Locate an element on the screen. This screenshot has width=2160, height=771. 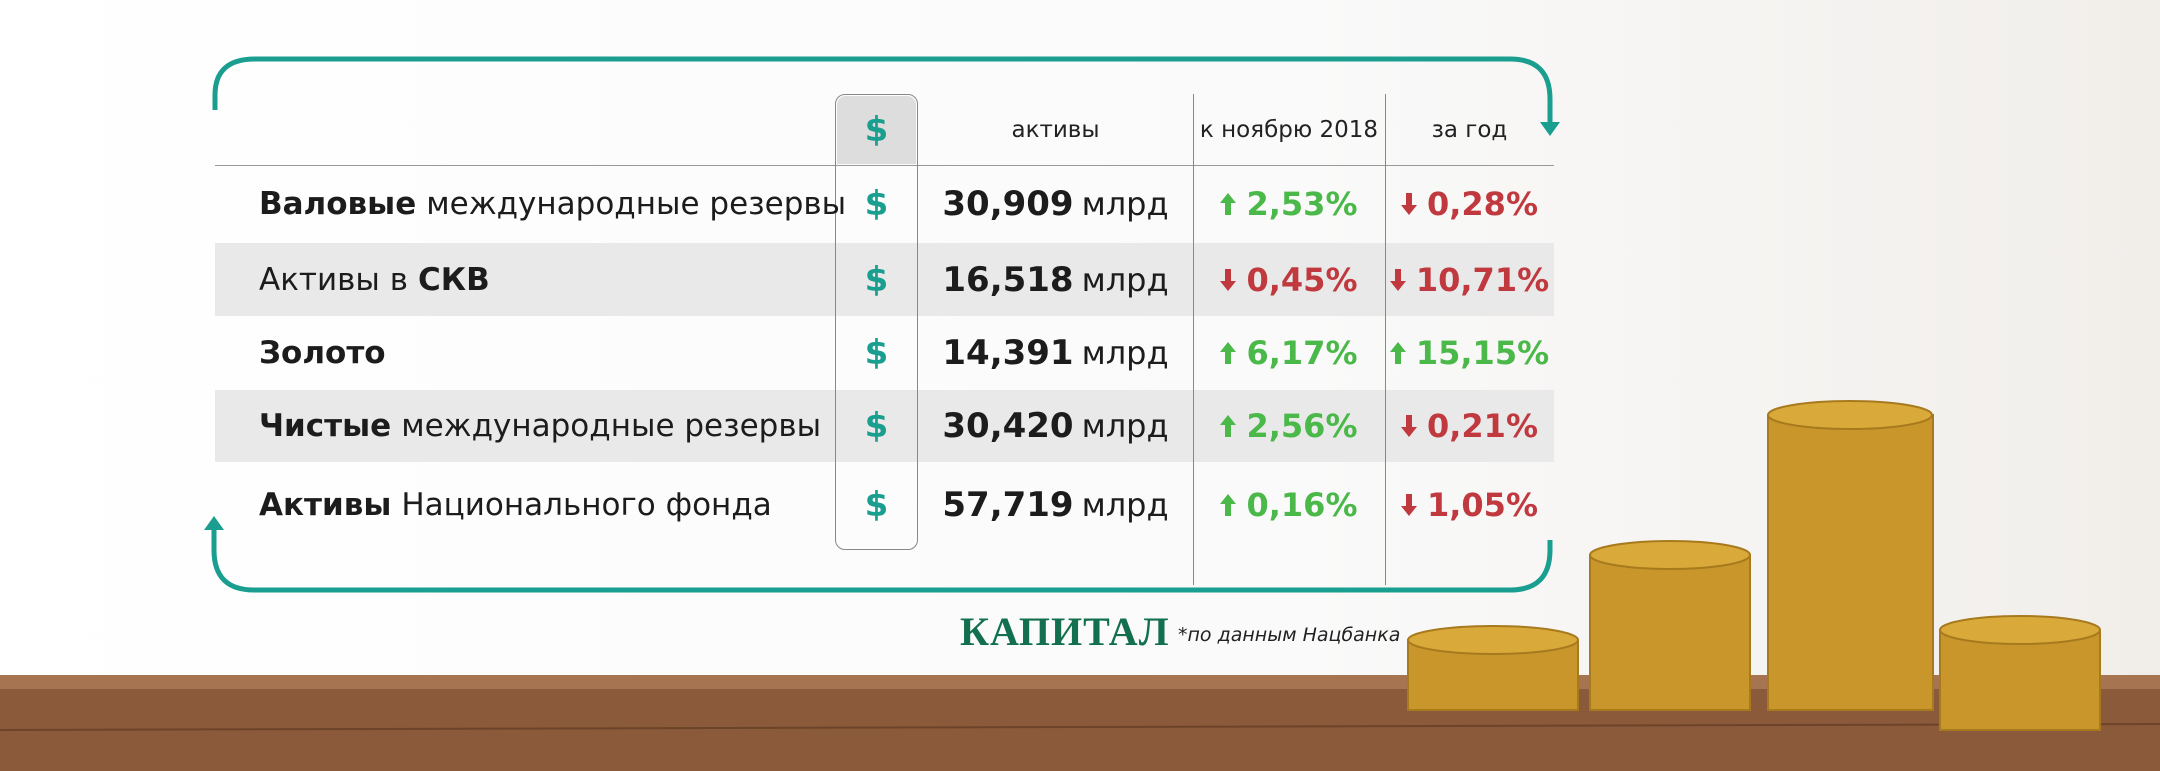
logo: КАПИТАЛ is located at coordinates (1065, 631).